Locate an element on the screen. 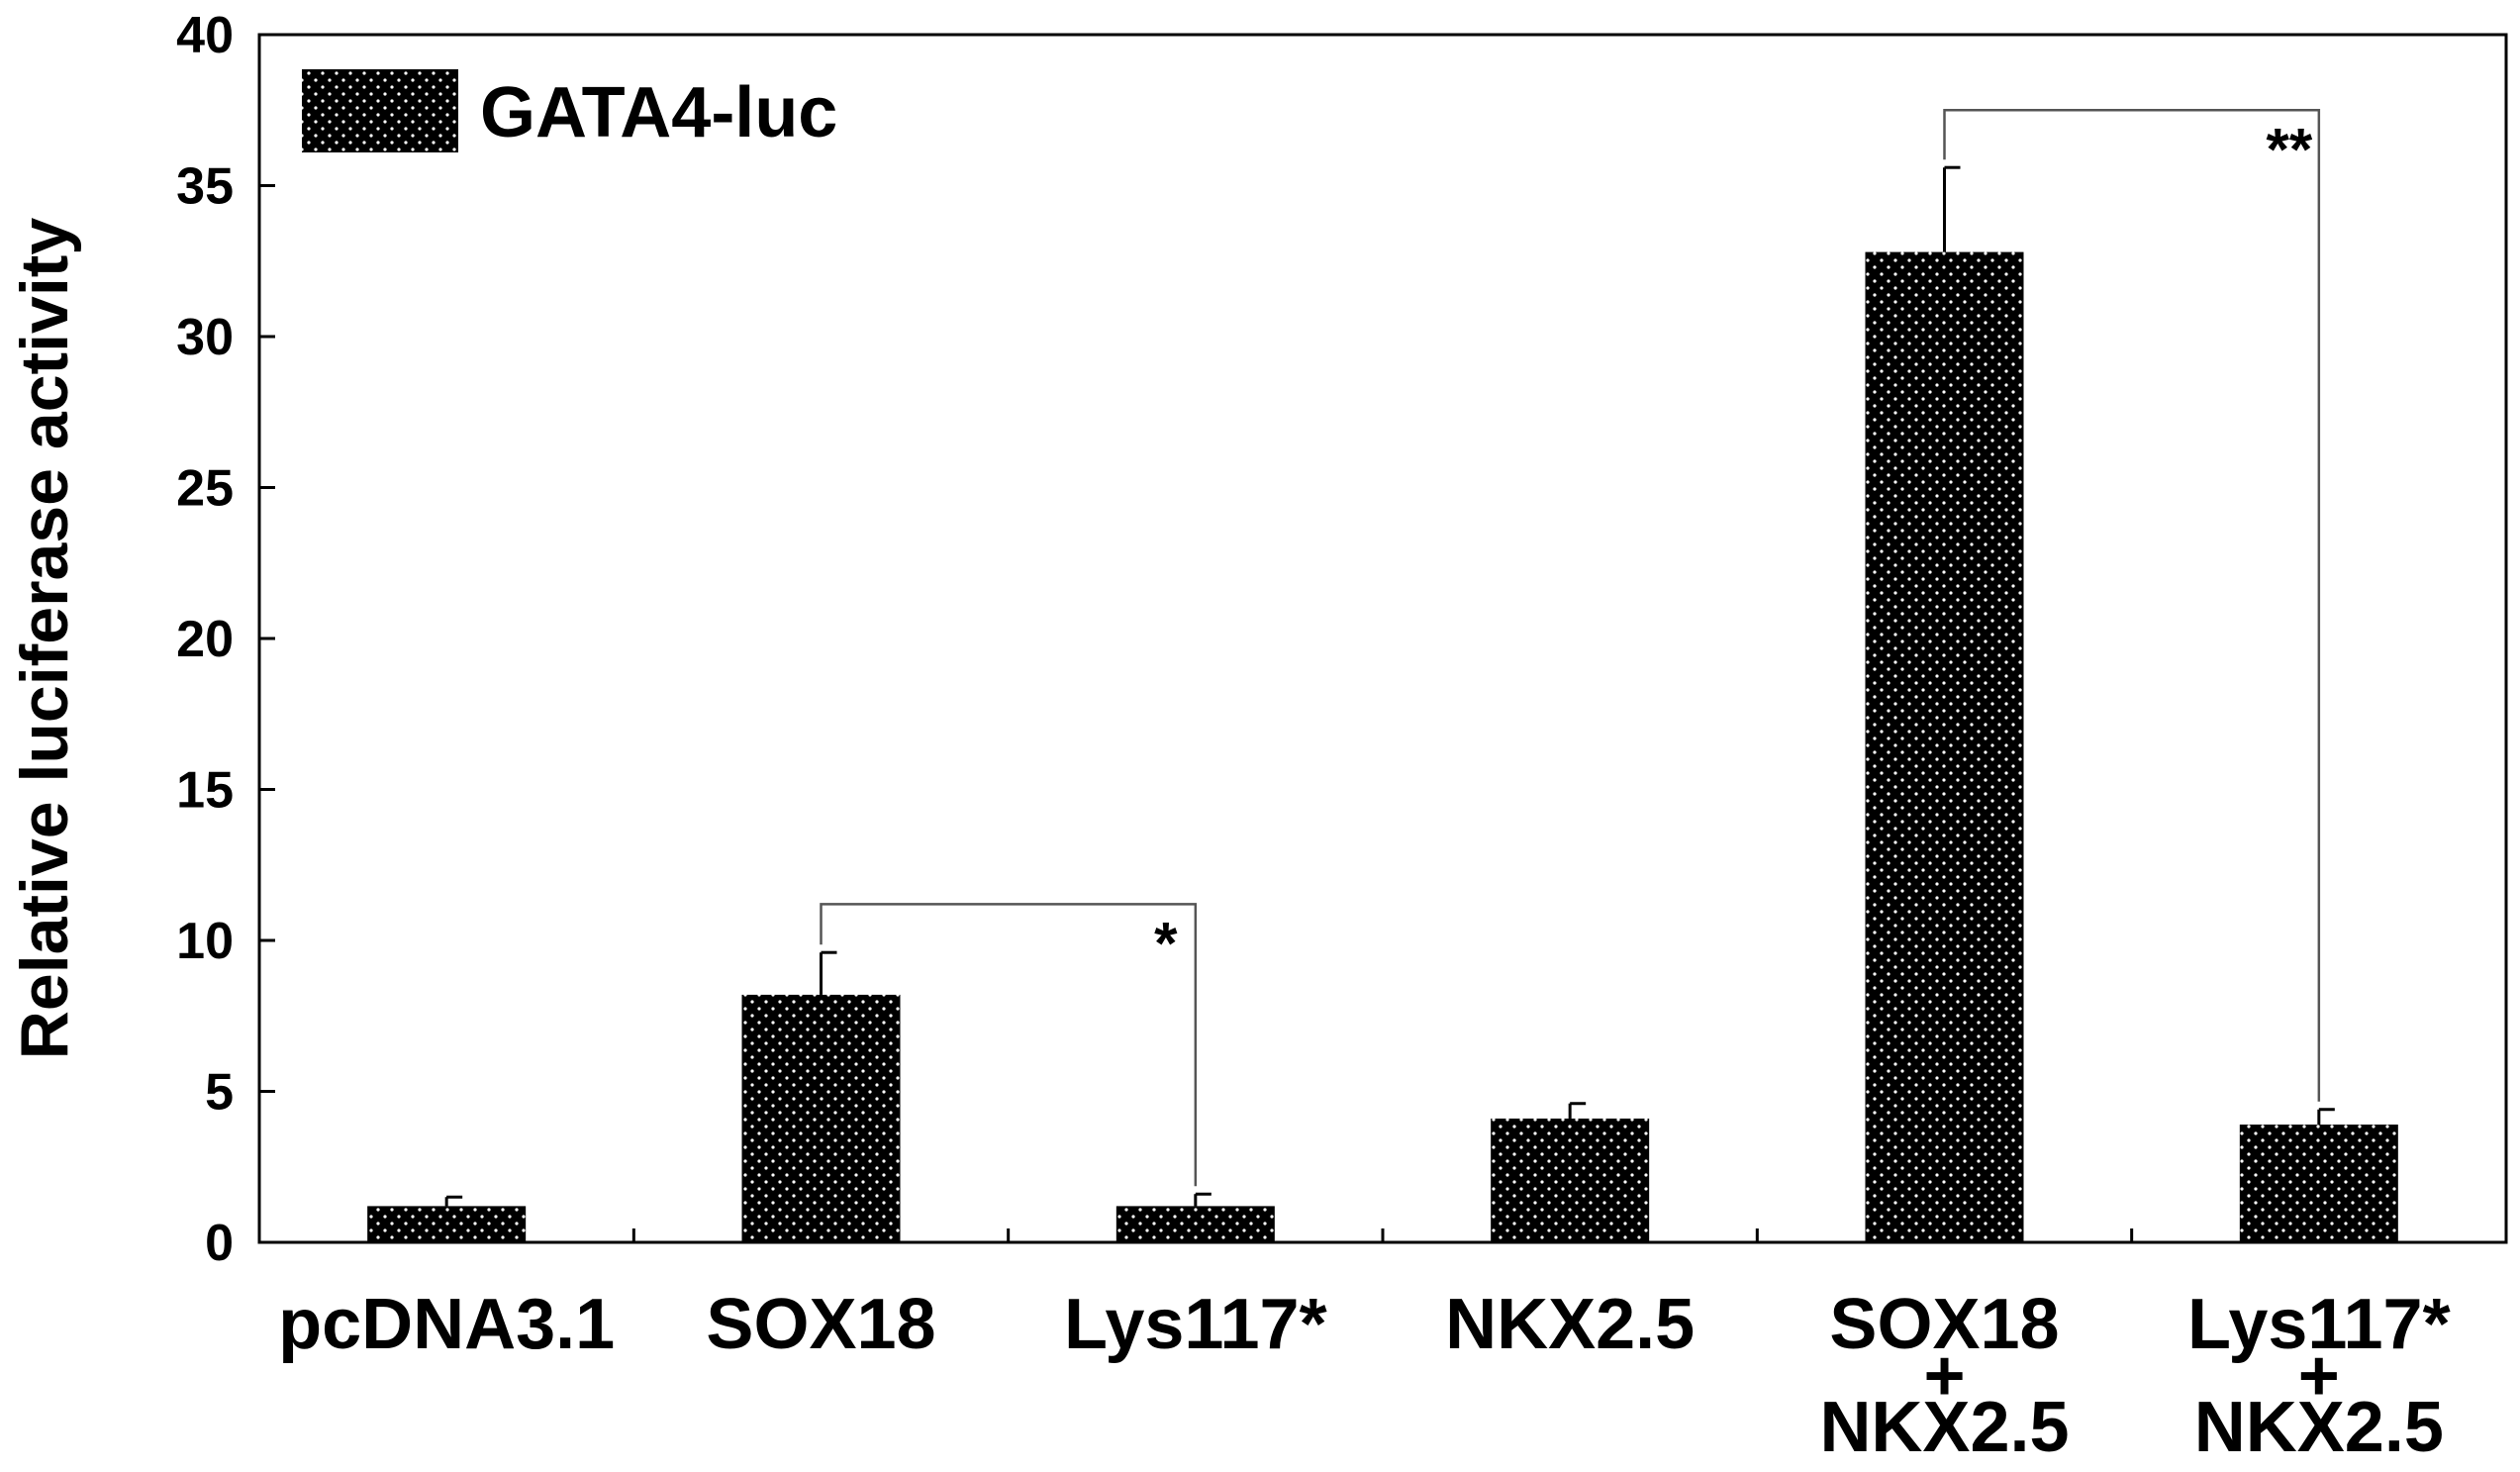 Image resolution: width=2520 pixels, height=1472 pixels. legend: GATA4-luc is located at coordinates (569, 111).